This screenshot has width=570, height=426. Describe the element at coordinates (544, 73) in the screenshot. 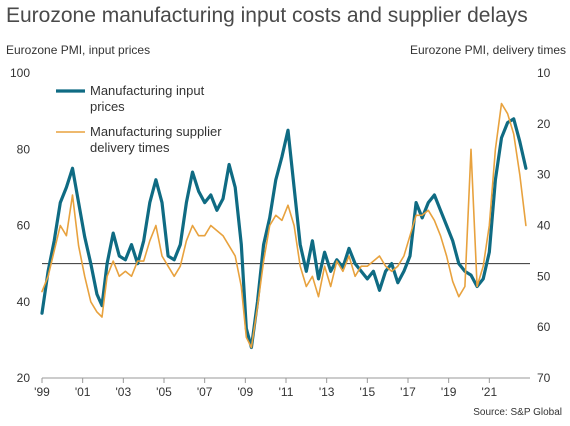

I see `y-right-tick-label: 10` at that location.